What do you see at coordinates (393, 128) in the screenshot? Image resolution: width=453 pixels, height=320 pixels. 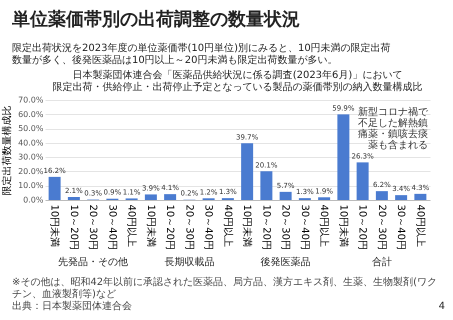 I see `annotation: 新型コロナ禍で不足した解熱鎮痛薬・鎮咳去痰薬も含まれる` at bounding box center [393, 128].